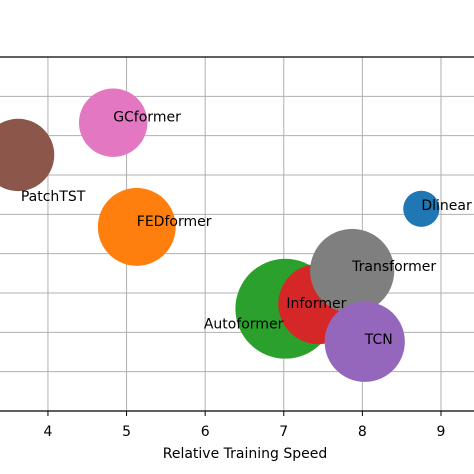 The image size is (474, 474). I want to click on point-label: GCformer, so click(147, 118).